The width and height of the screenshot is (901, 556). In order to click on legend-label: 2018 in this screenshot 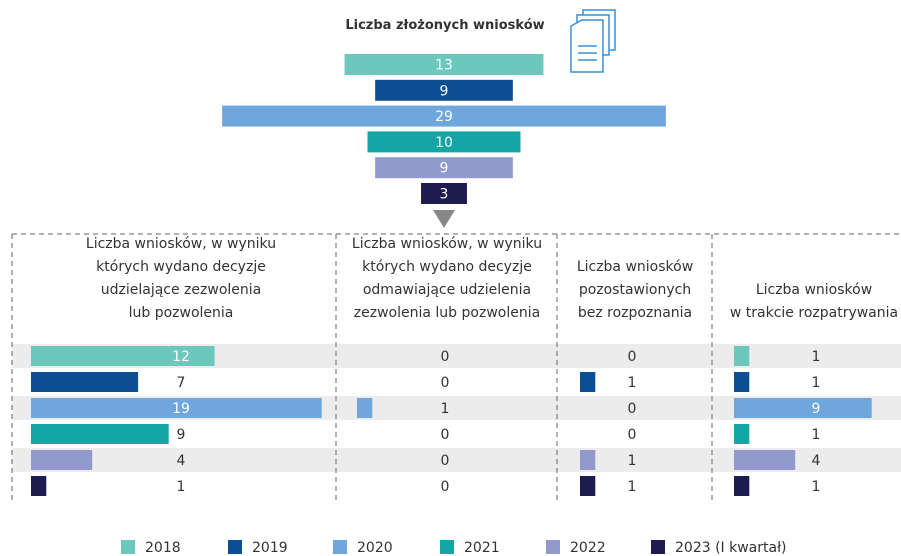, I will do `click(163, 548)`.